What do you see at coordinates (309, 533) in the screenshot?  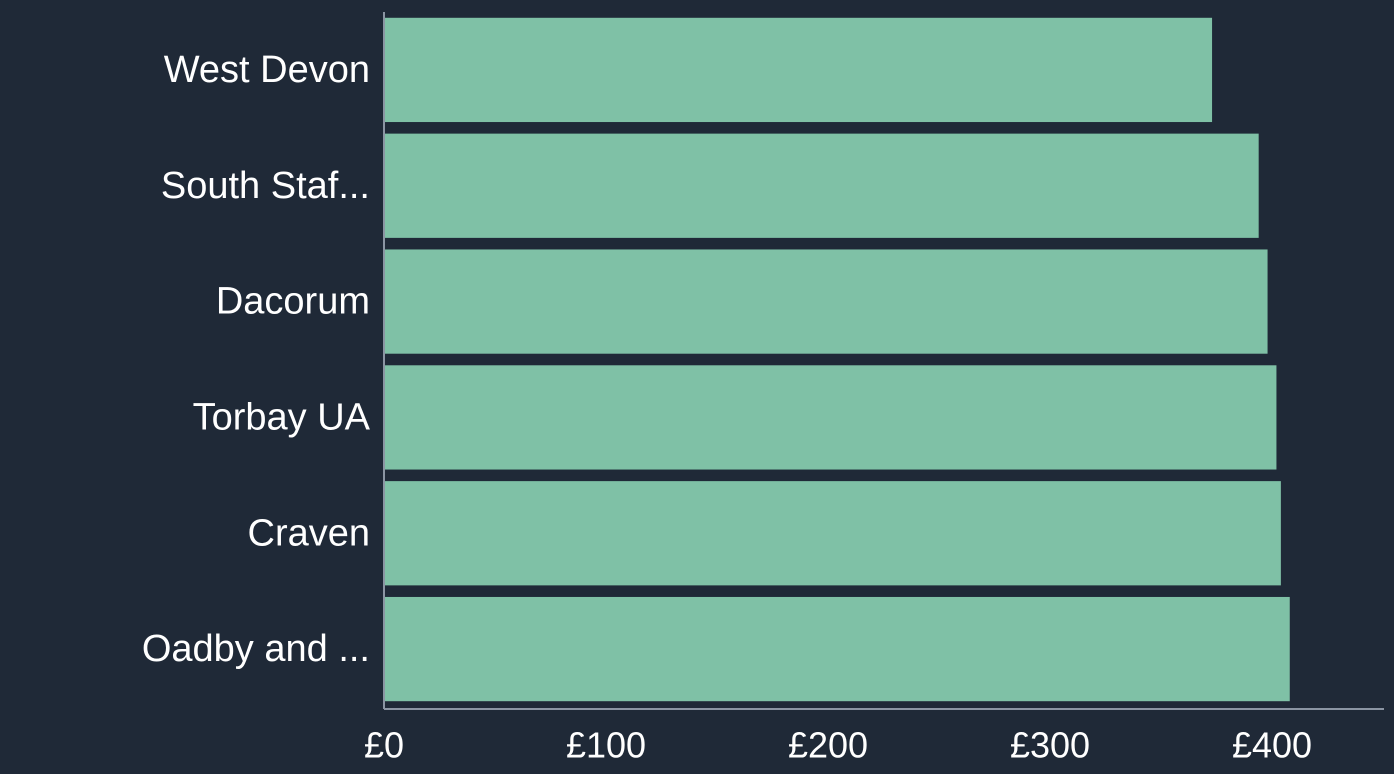 I see `category-label: Craven` at bounding box center [309, 533].